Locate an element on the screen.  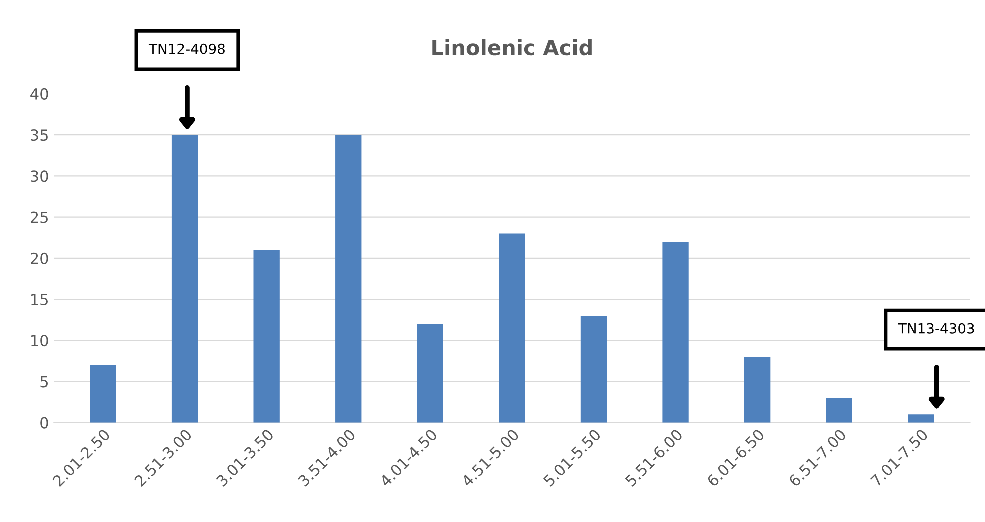
y-tick-label: 35 is located at coordinates (39, 136).